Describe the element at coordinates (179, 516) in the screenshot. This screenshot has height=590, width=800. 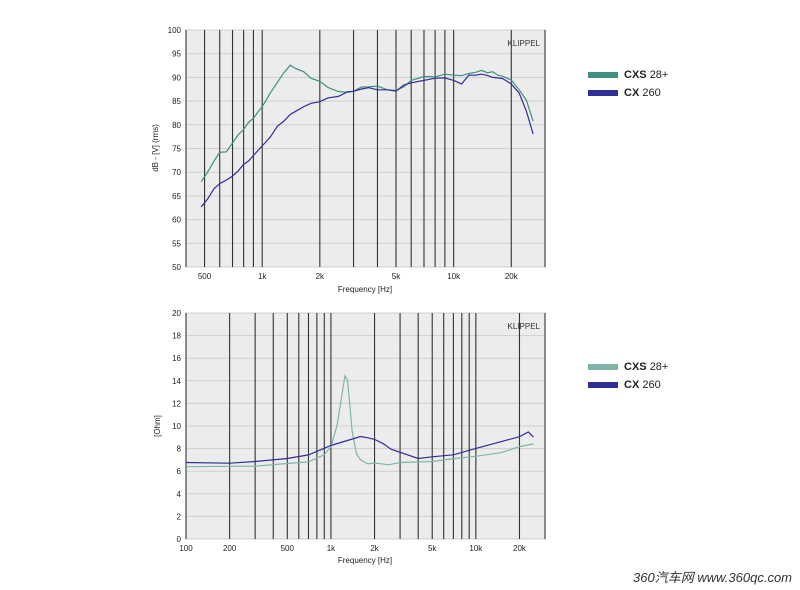
I see `y-tick-label: 2` at that location.